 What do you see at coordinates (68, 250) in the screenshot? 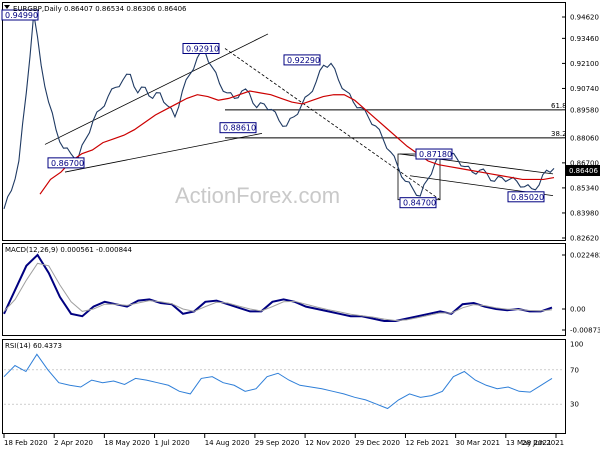
I see `macd-panel-title: MACD(12,26,9) 0.000561 -0.000844` at bounding box center [68, 250].